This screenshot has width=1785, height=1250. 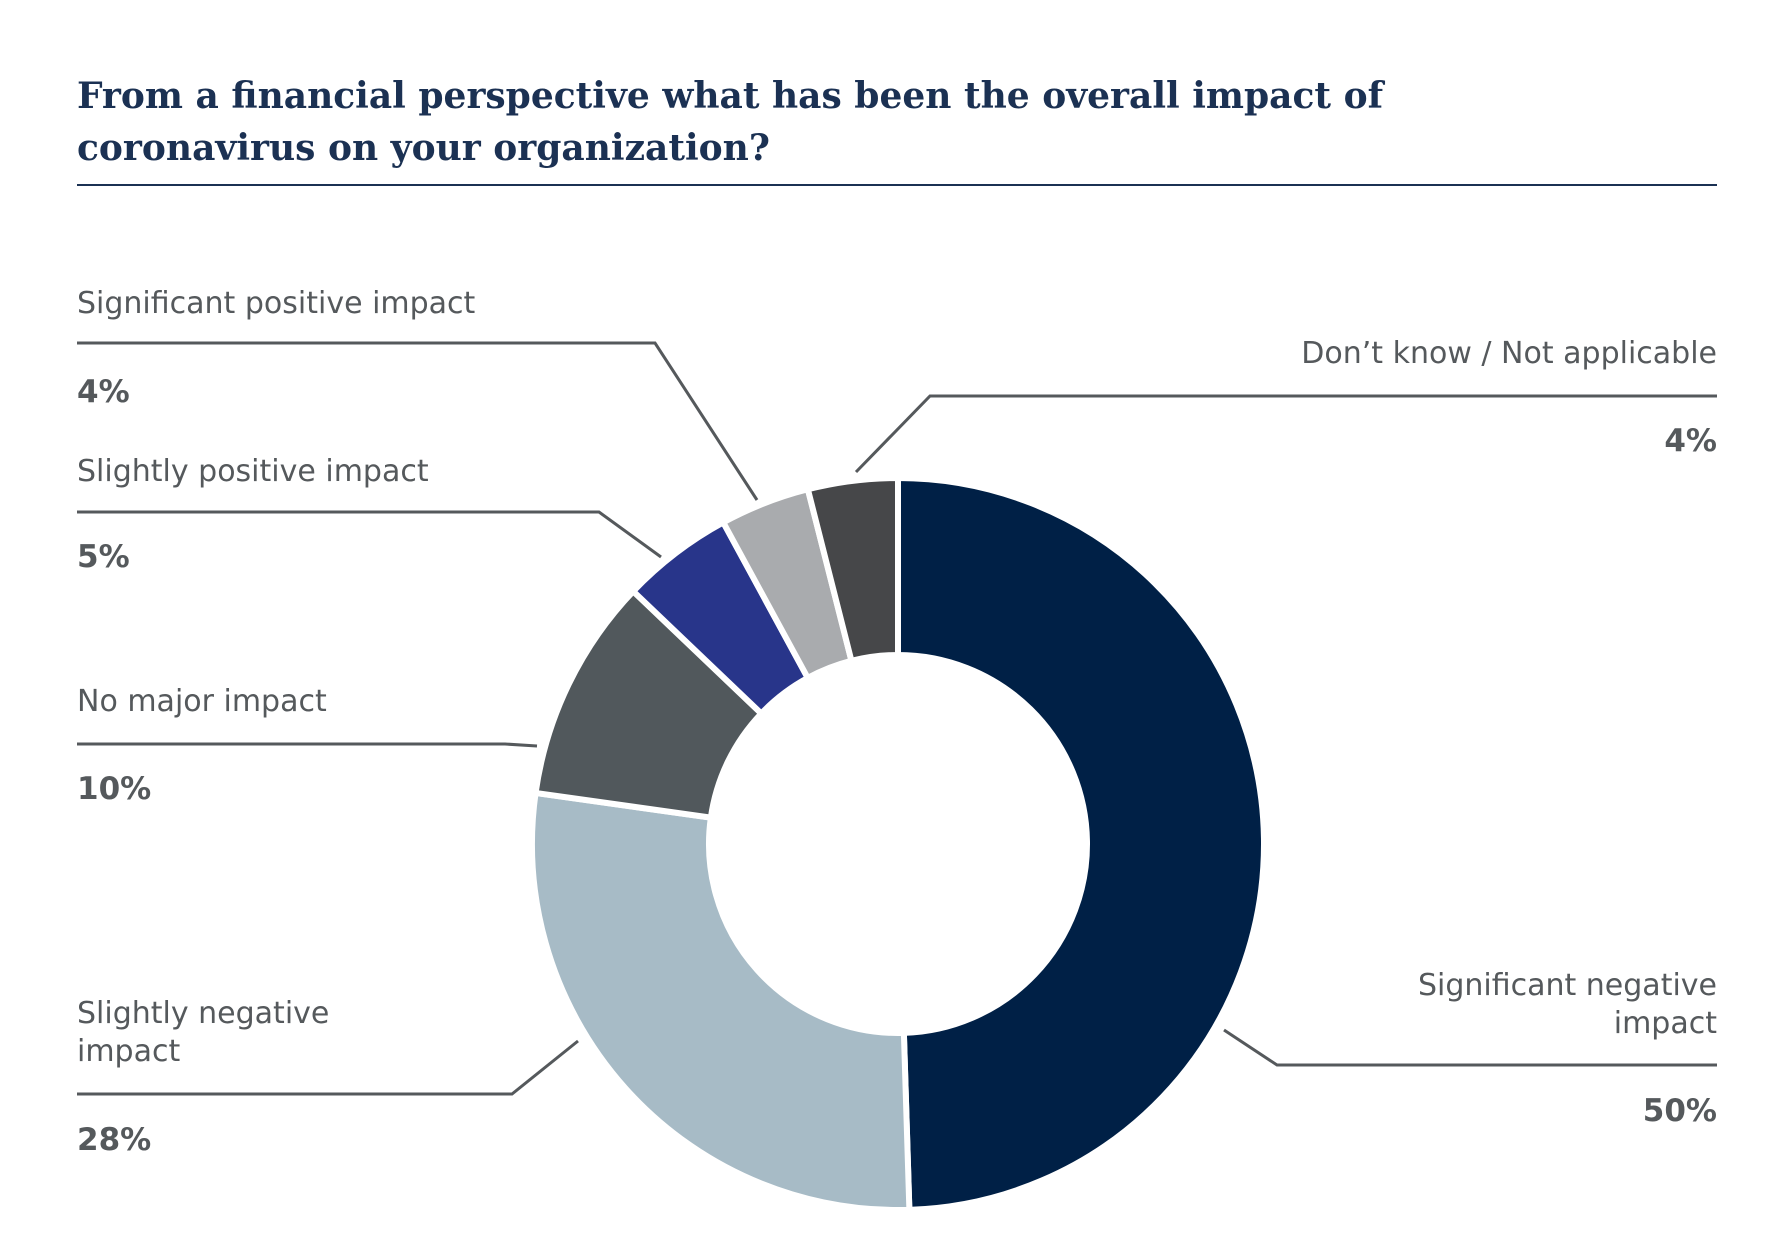 What do you see at coordinates (1081, 843) in the screenshot?
I see `slice-significant-negative-impact` at bounding box center [1081, 843].